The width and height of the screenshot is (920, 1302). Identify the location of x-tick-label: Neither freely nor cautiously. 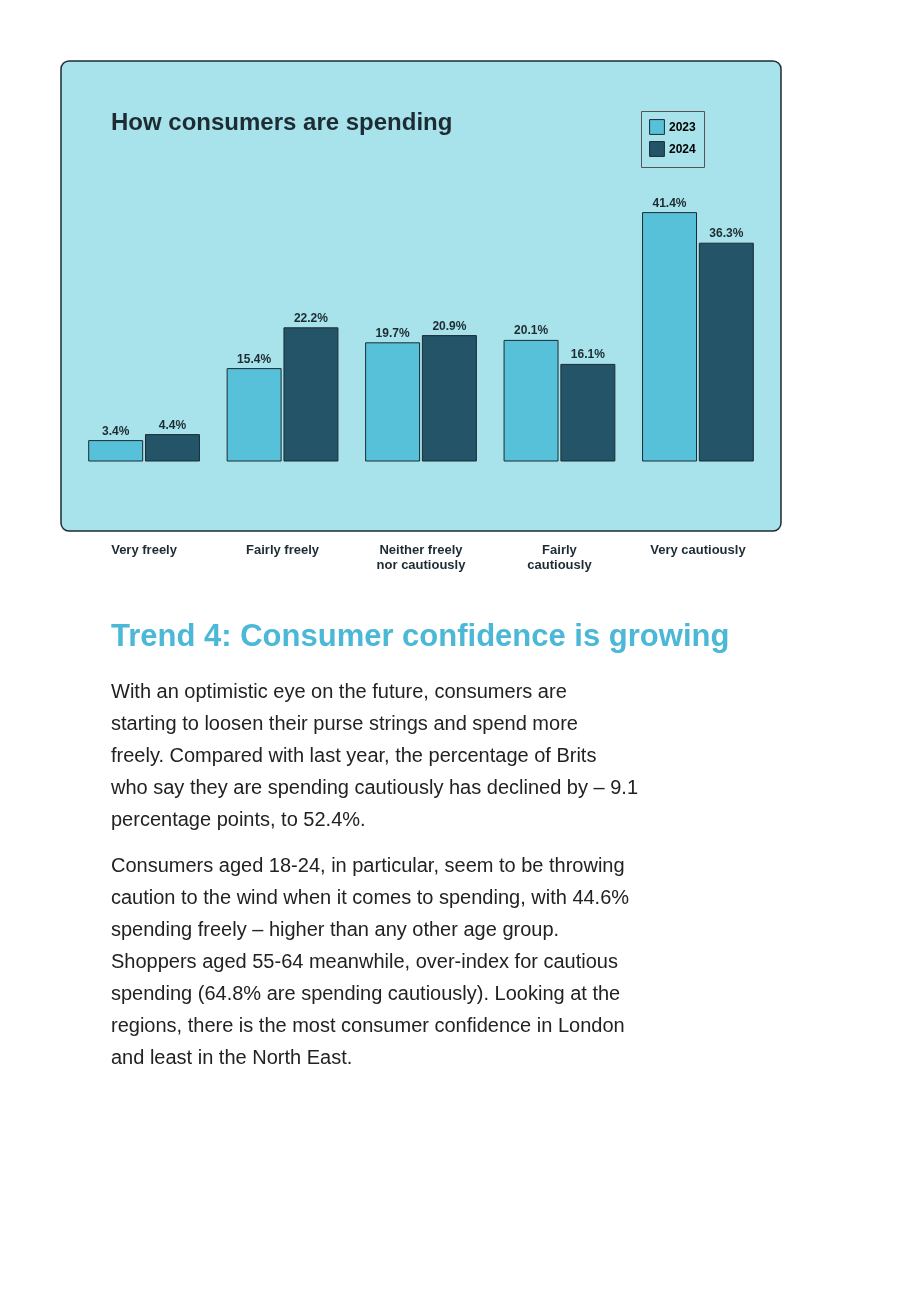
(421, 556).